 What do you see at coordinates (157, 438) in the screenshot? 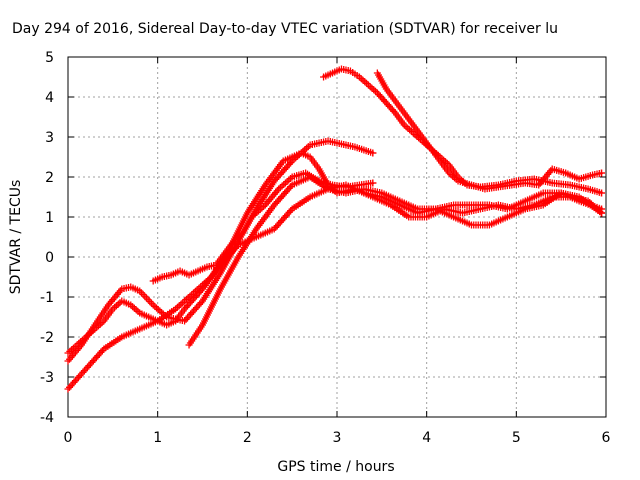
I see `x-tick-label: 1` at bounding box center [157, 438].